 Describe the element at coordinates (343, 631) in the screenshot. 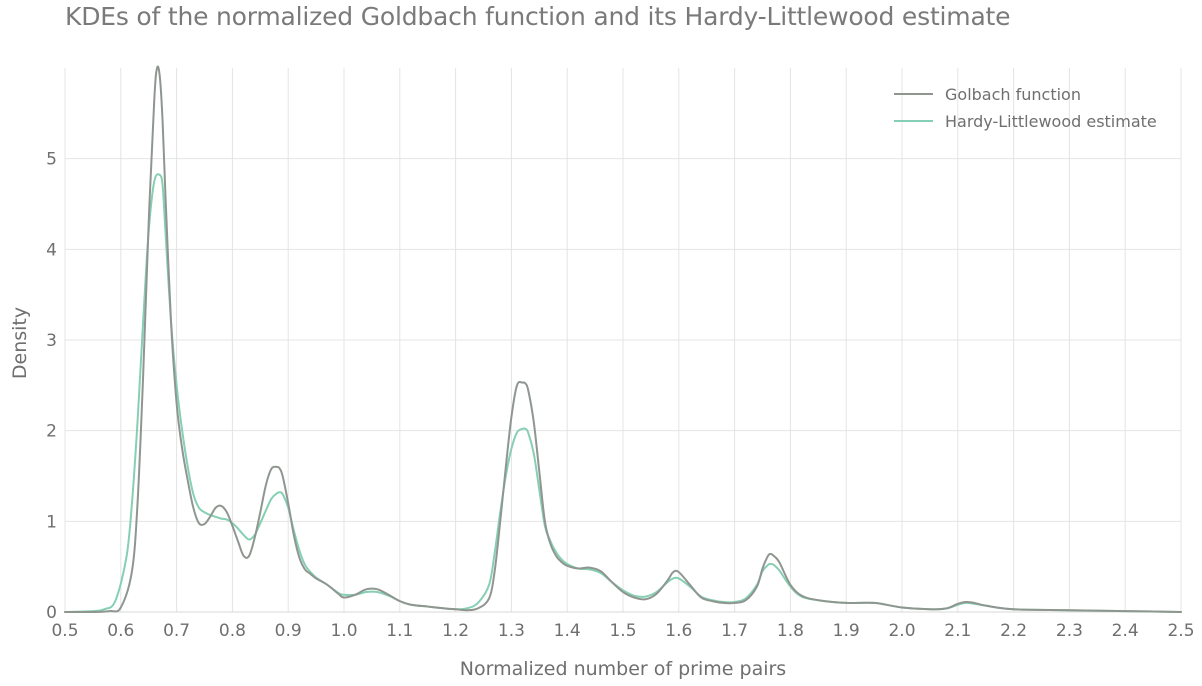

I see `x-tick-label: 1.0` at that location.